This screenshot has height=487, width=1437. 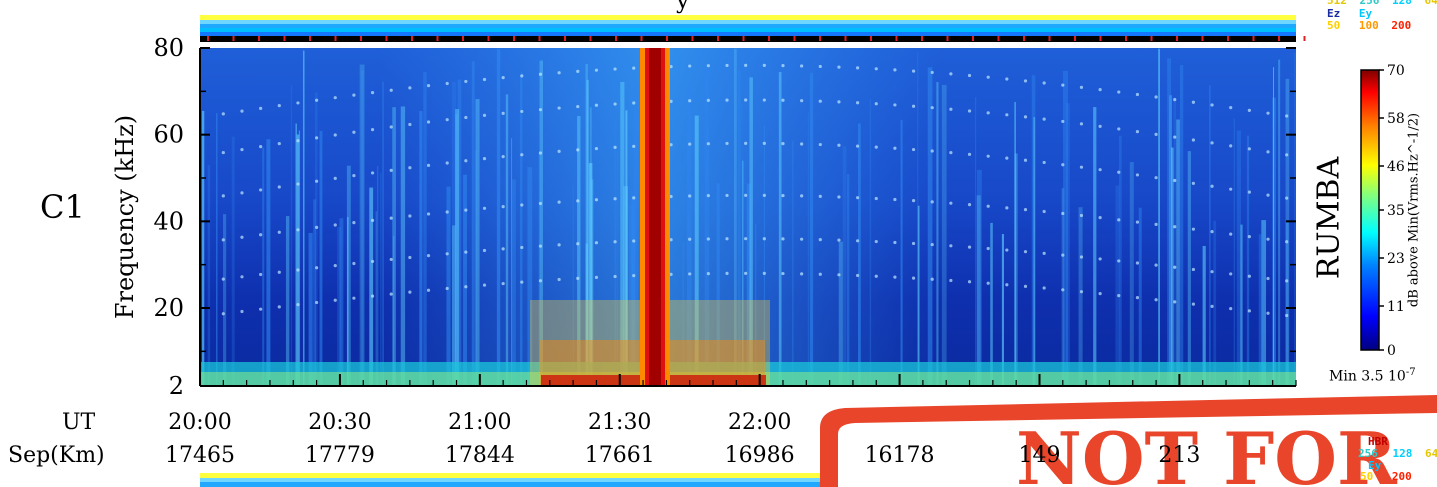 I want to click on not-for-stamp: NOT FOR, so click(x=1128, y=441).